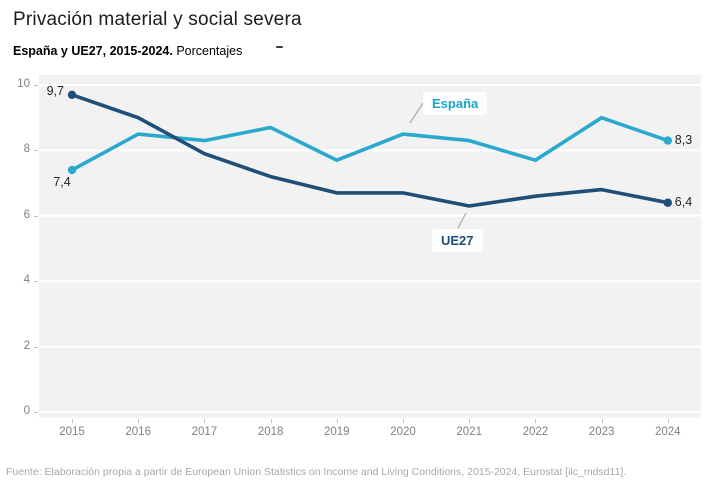 This screenshot has width=708, height=494. Describe the element at coordinates (72, 170) in the screenshot. I see `marker-españa-2015` at that location.